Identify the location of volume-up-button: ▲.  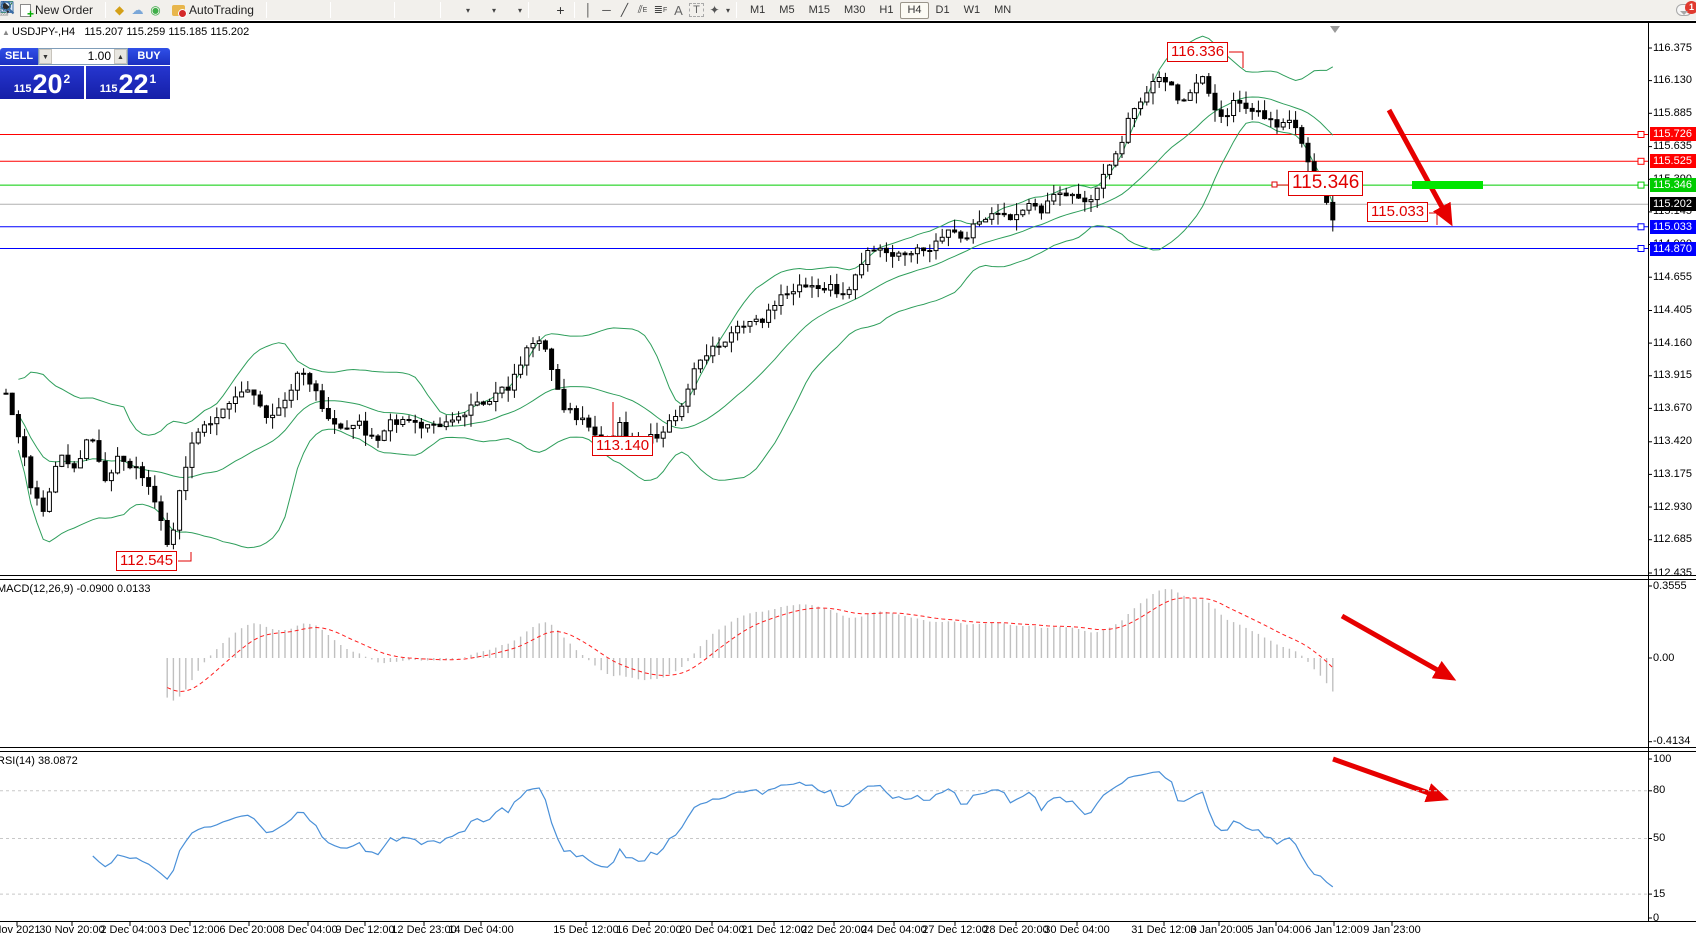
(120, 56).